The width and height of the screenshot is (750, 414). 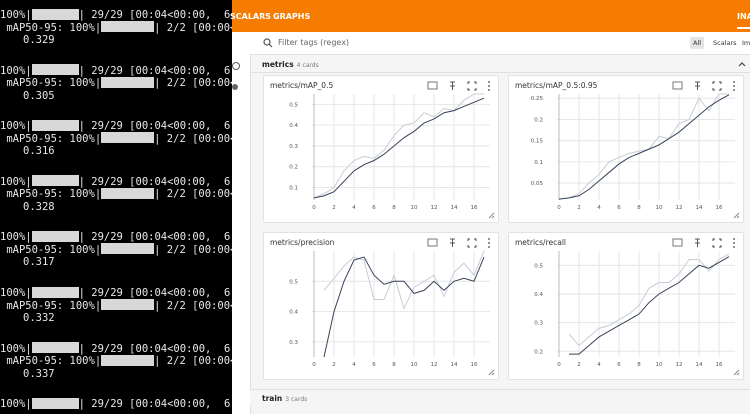 I want to click on terminal-line: 0.316, so click(x=39, y=151).